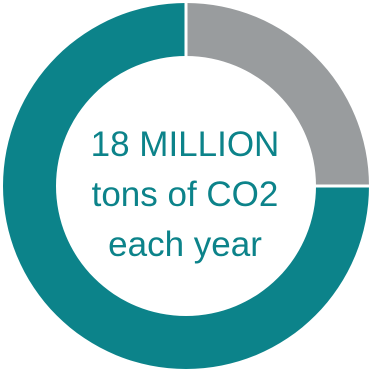  What do you see at coordinates (185, 144) in the screenshot?
I see `center-label-line-1: 18 MILLION` at bounding box center [185, 144].